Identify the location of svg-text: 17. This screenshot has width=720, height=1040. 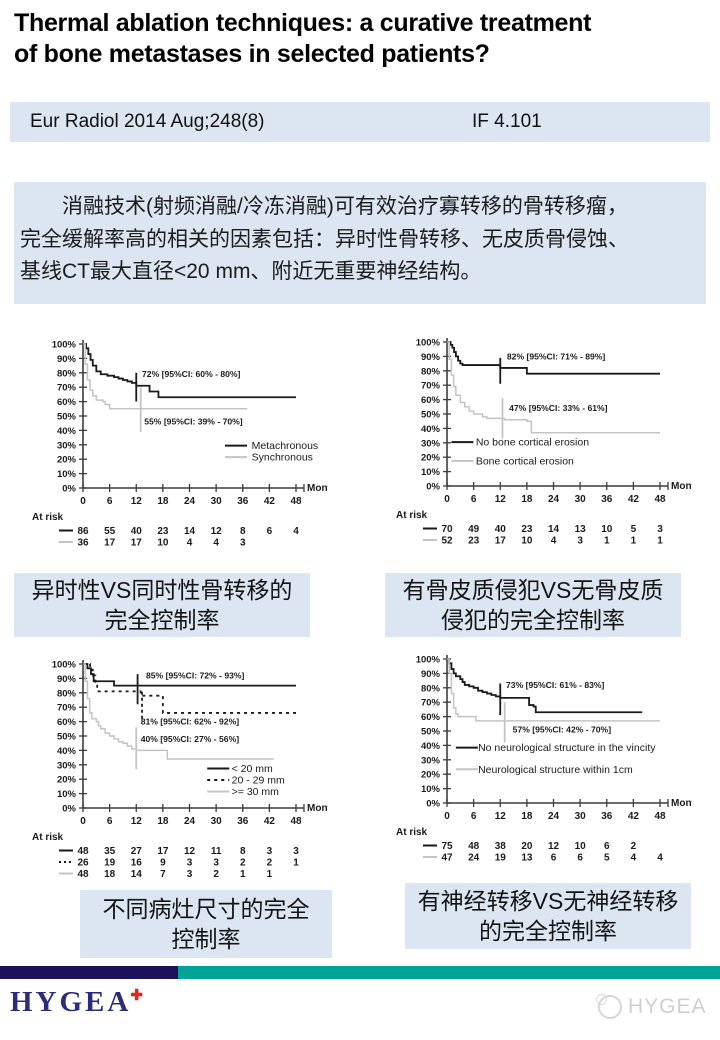
(110, 543).